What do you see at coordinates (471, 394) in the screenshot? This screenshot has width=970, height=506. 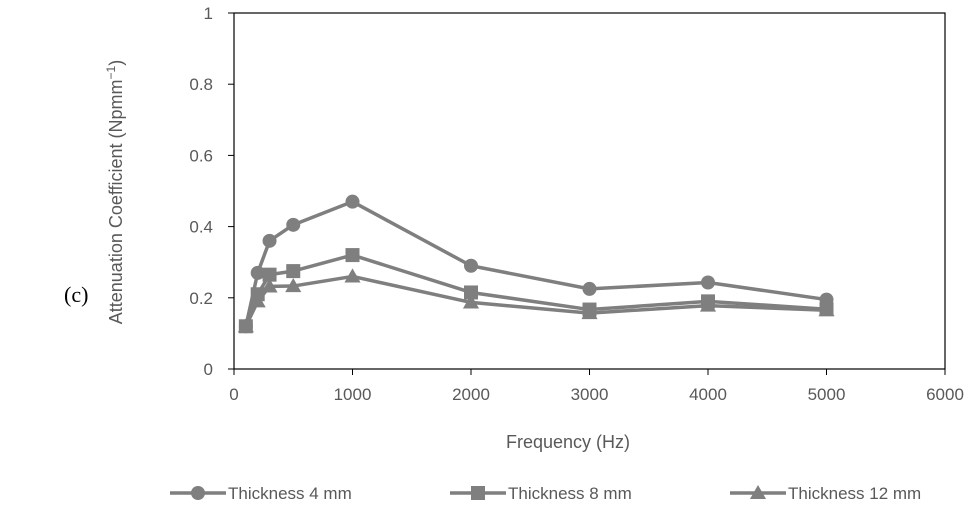 I see `x-tick-label: 2000` at bounding box center [471, 394].